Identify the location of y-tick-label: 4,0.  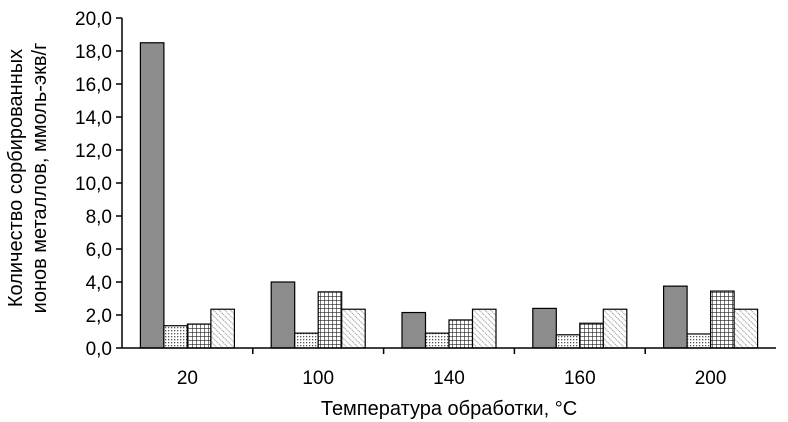
(99, 283).